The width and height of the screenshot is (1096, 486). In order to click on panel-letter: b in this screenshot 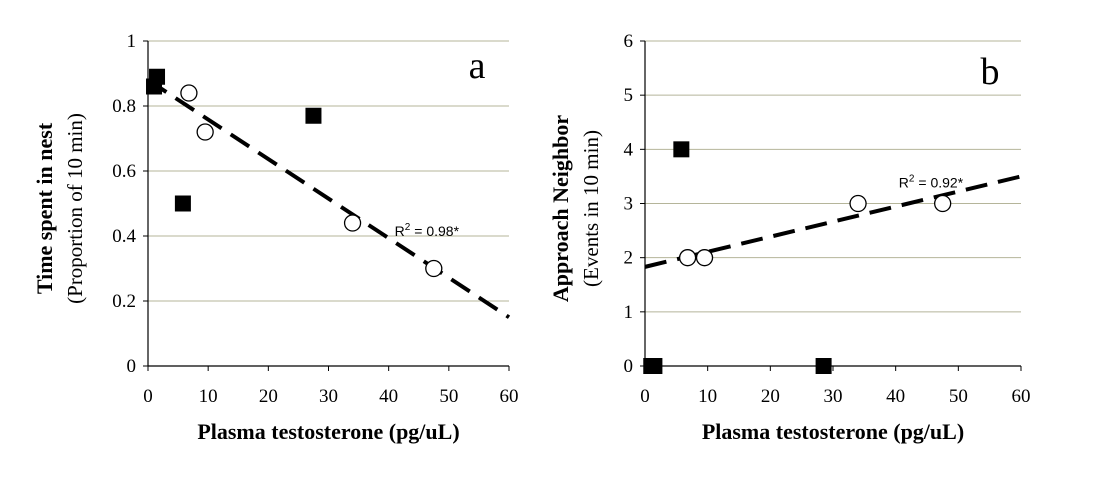, I will do `click(990, 72)`.